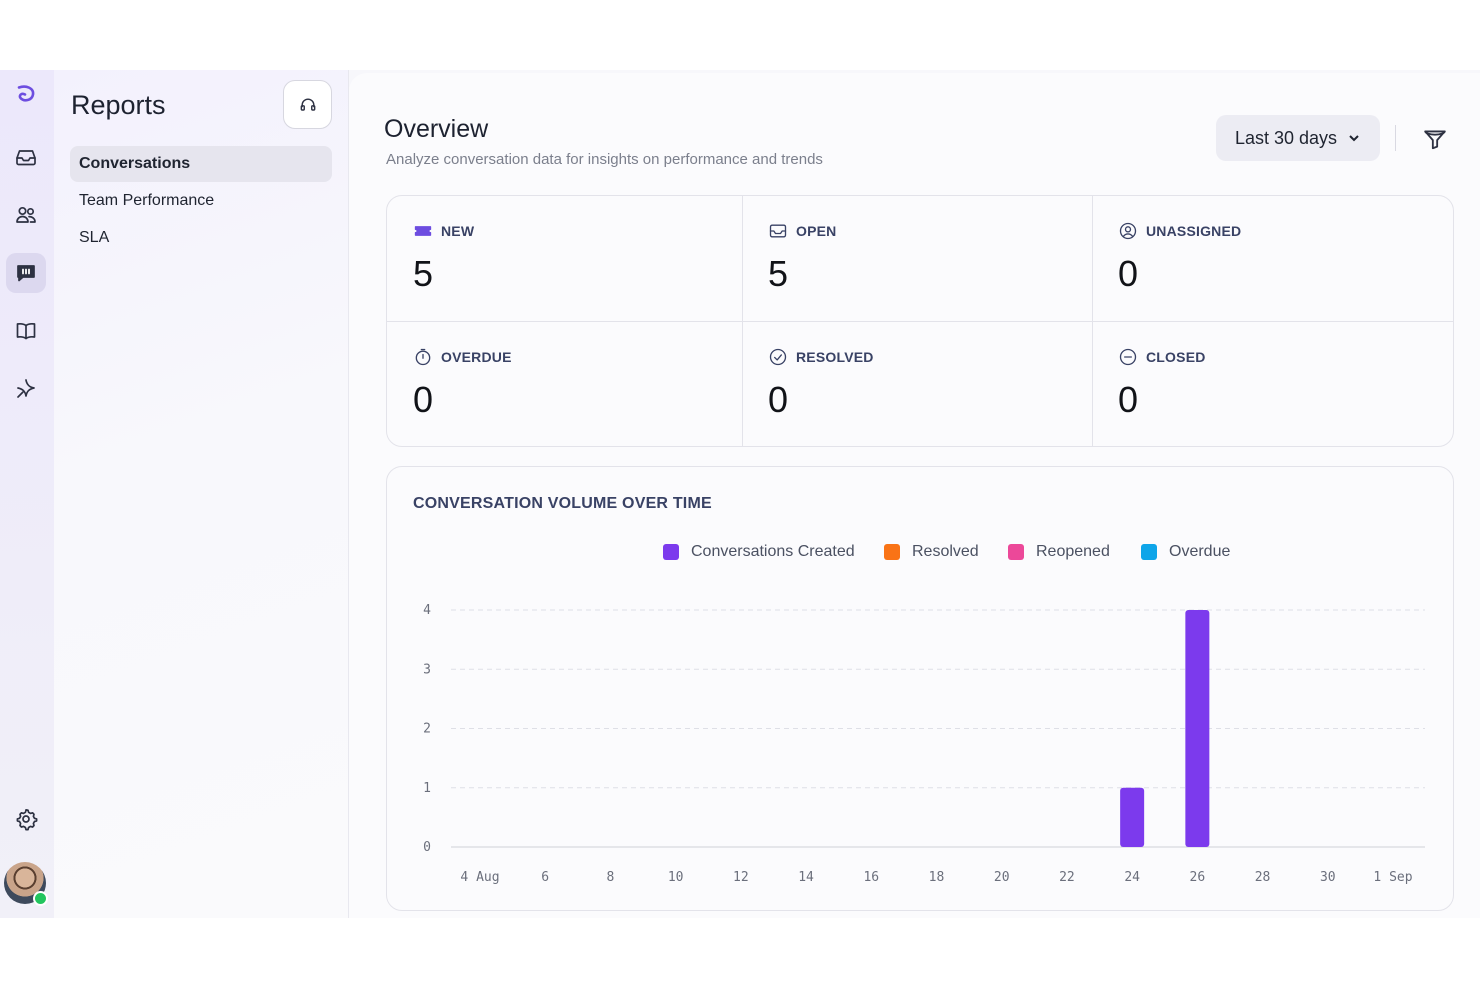 The width and height of the screenshot is (1480, 987). What do you see at coordinates (871, 877) in the screenshot?
I see `x-tick-label: 16` at bounding box center [871, 877].